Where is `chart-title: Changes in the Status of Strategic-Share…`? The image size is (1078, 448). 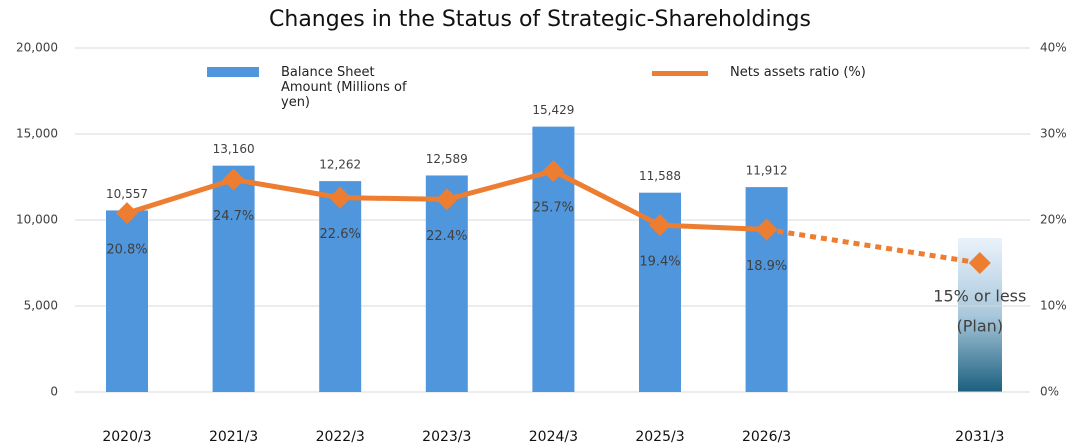
chart-title: Changes in the Status of Strategic-Share… is located at coordinates (540, 19).